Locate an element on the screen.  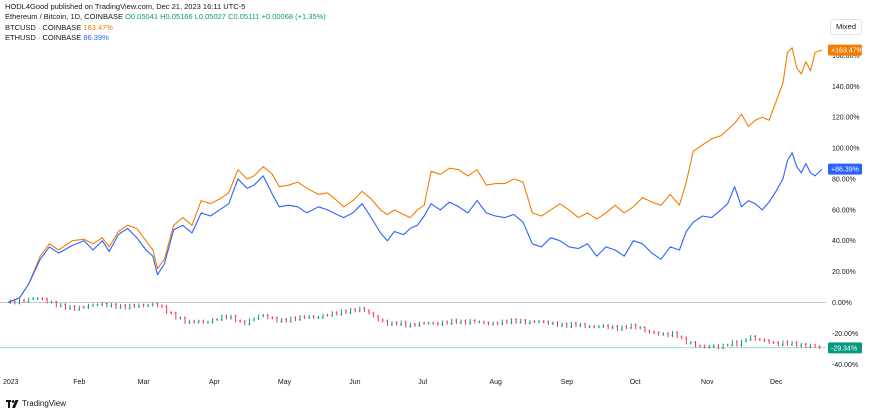
ratio-bar-series is located at coordinates (415, 323).